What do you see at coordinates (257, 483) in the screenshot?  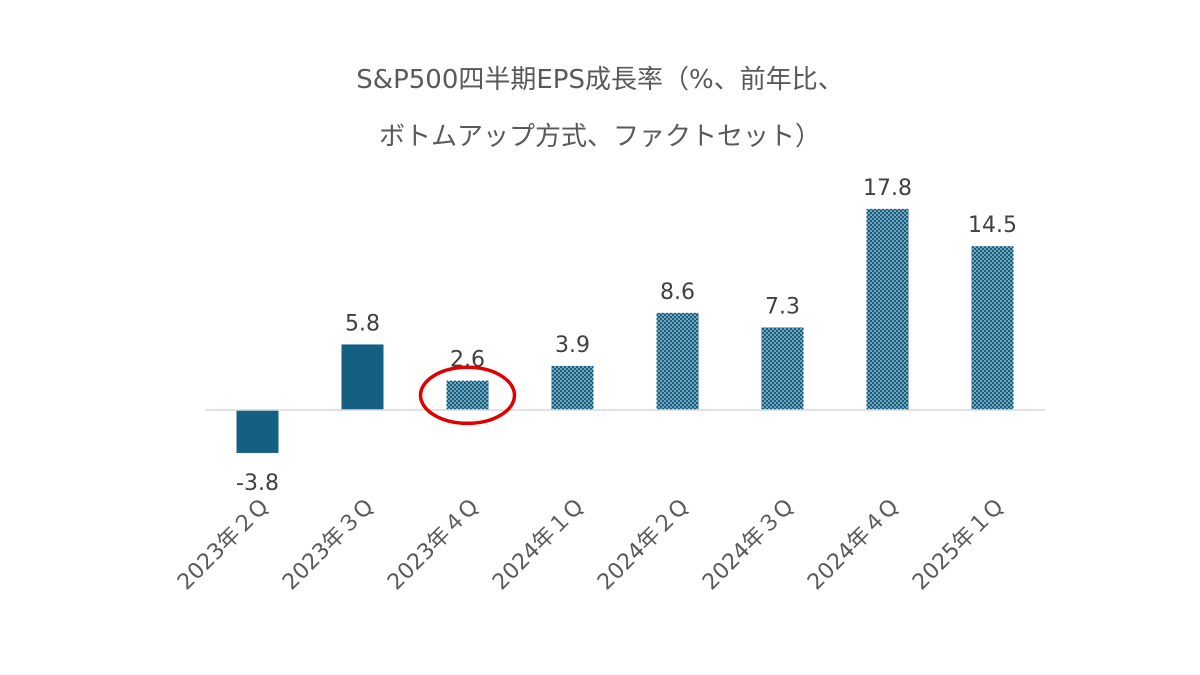 I see `data-label-0: -3.8` at bounding box center [257, 483].